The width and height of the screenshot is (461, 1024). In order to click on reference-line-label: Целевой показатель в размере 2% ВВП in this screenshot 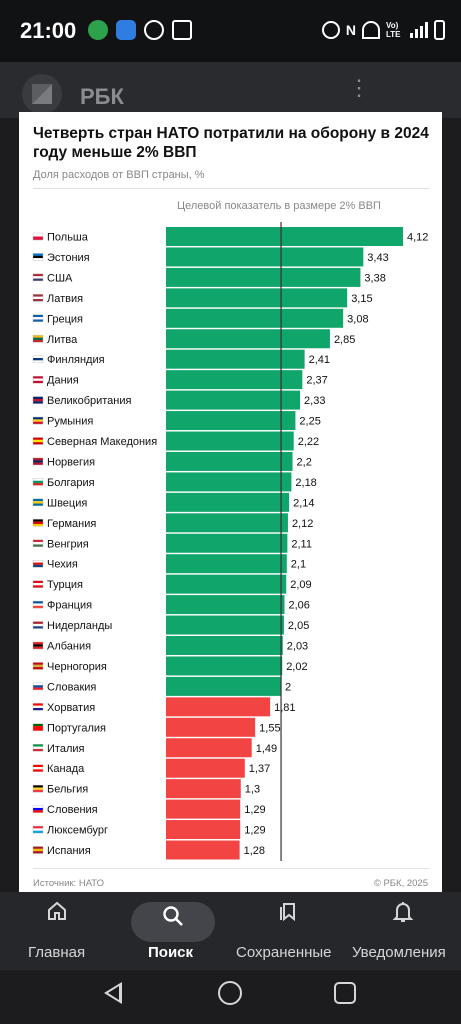, I will do `click(279, 206)`.